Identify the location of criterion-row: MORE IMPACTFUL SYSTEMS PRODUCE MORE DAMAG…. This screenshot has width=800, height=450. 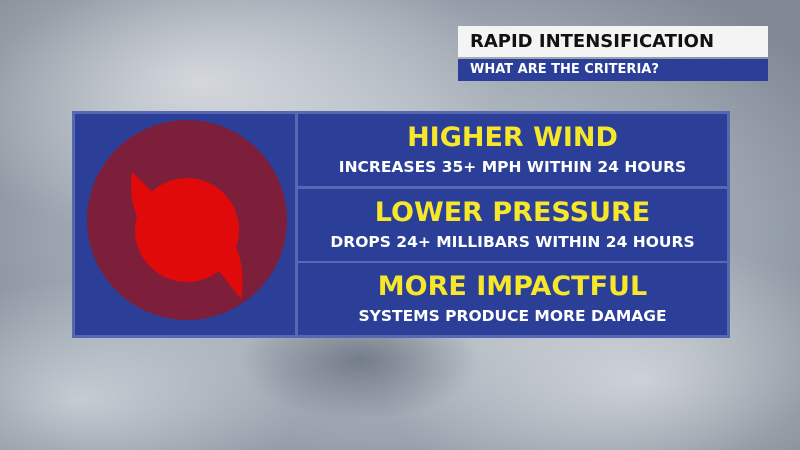
(512, 299).